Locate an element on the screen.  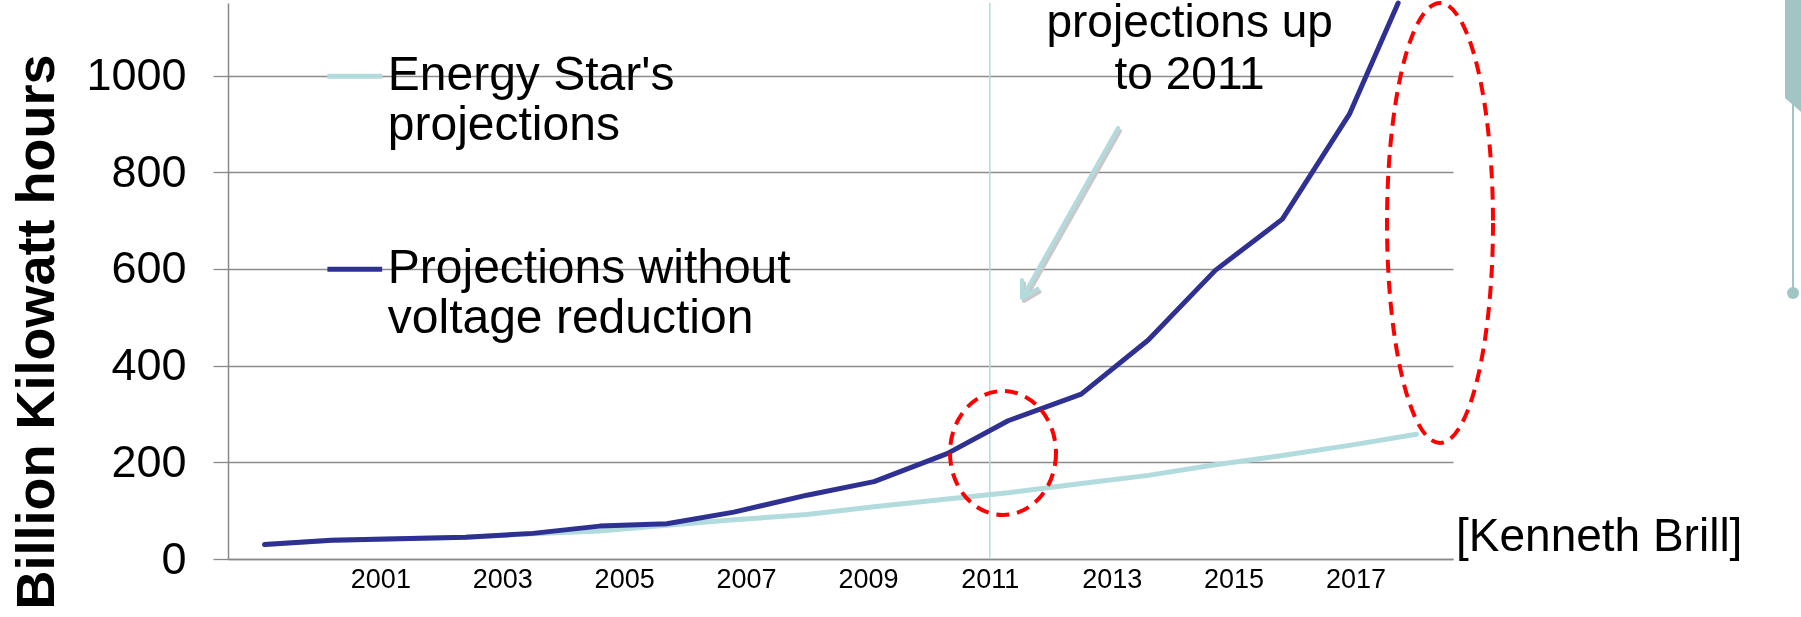
x-tick-label: 2005 is located at coordinates (624, 578).